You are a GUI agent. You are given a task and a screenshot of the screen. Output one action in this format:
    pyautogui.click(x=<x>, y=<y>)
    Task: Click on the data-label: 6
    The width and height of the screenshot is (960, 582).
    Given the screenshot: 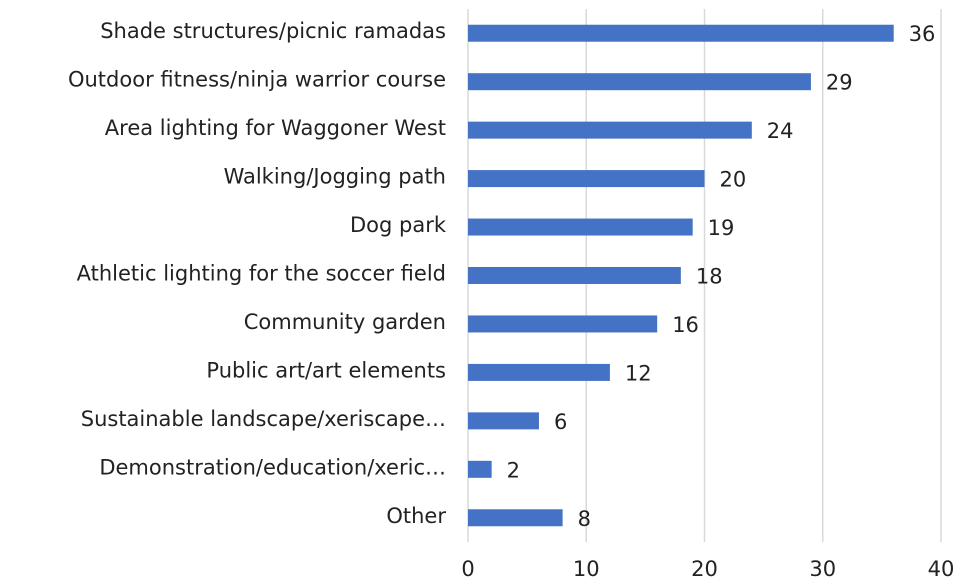 What is the action you would take?
    pyautogui.click(x=560, y=422)
    